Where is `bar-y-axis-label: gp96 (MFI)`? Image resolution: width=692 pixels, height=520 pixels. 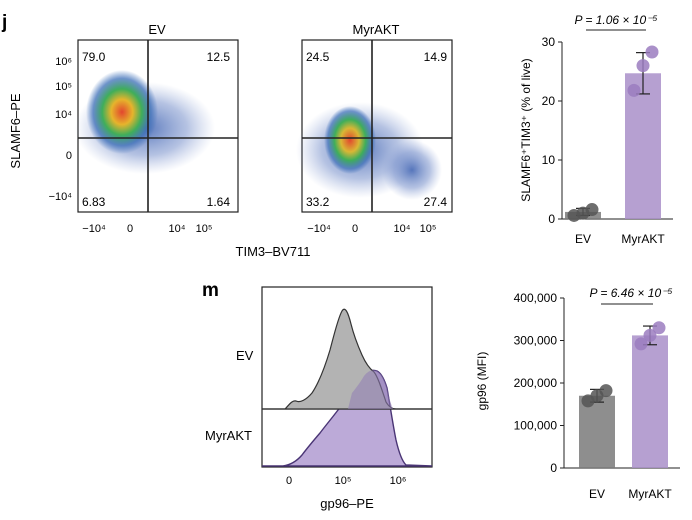 bar-y-axis-label: gp96 (MFI) is located at coordinates (482, 381).